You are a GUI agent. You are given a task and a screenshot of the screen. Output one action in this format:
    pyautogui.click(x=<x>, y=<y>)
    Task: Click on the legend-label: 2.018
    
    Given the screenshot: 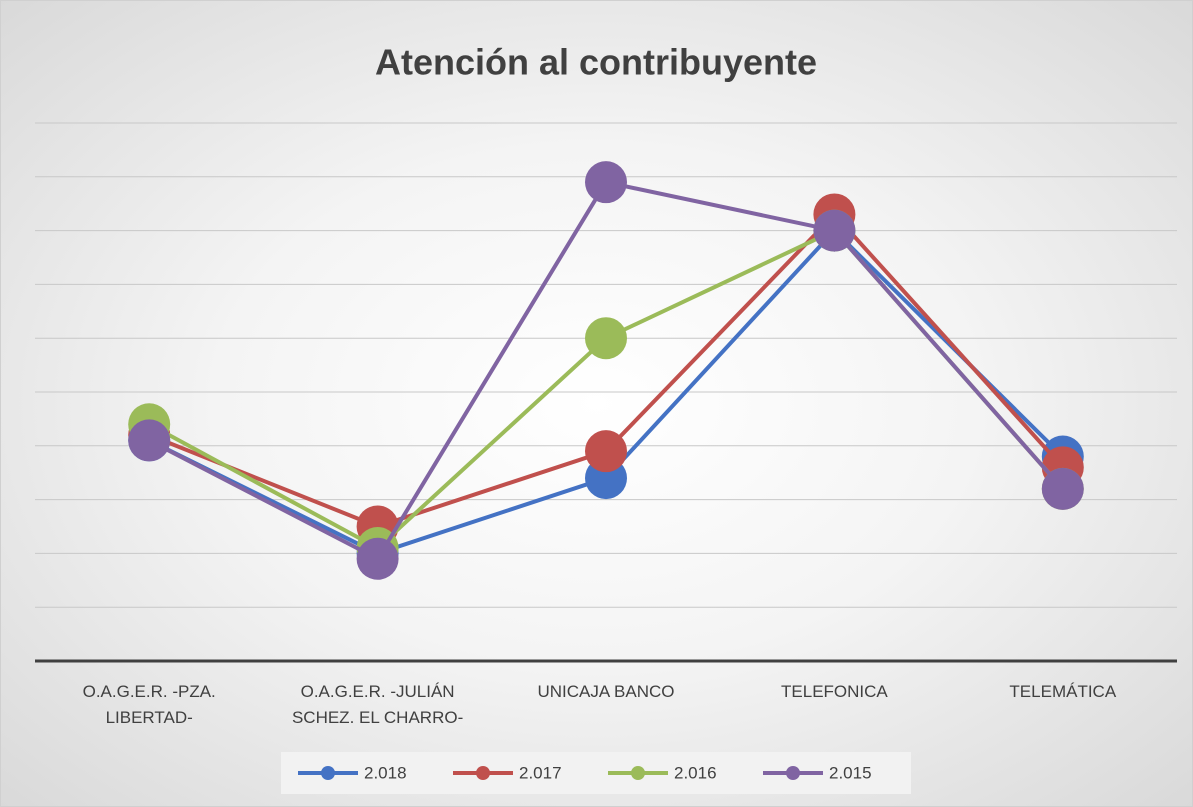 What is the action you would take?
    pyautogui.click(x=385, y=772)
    